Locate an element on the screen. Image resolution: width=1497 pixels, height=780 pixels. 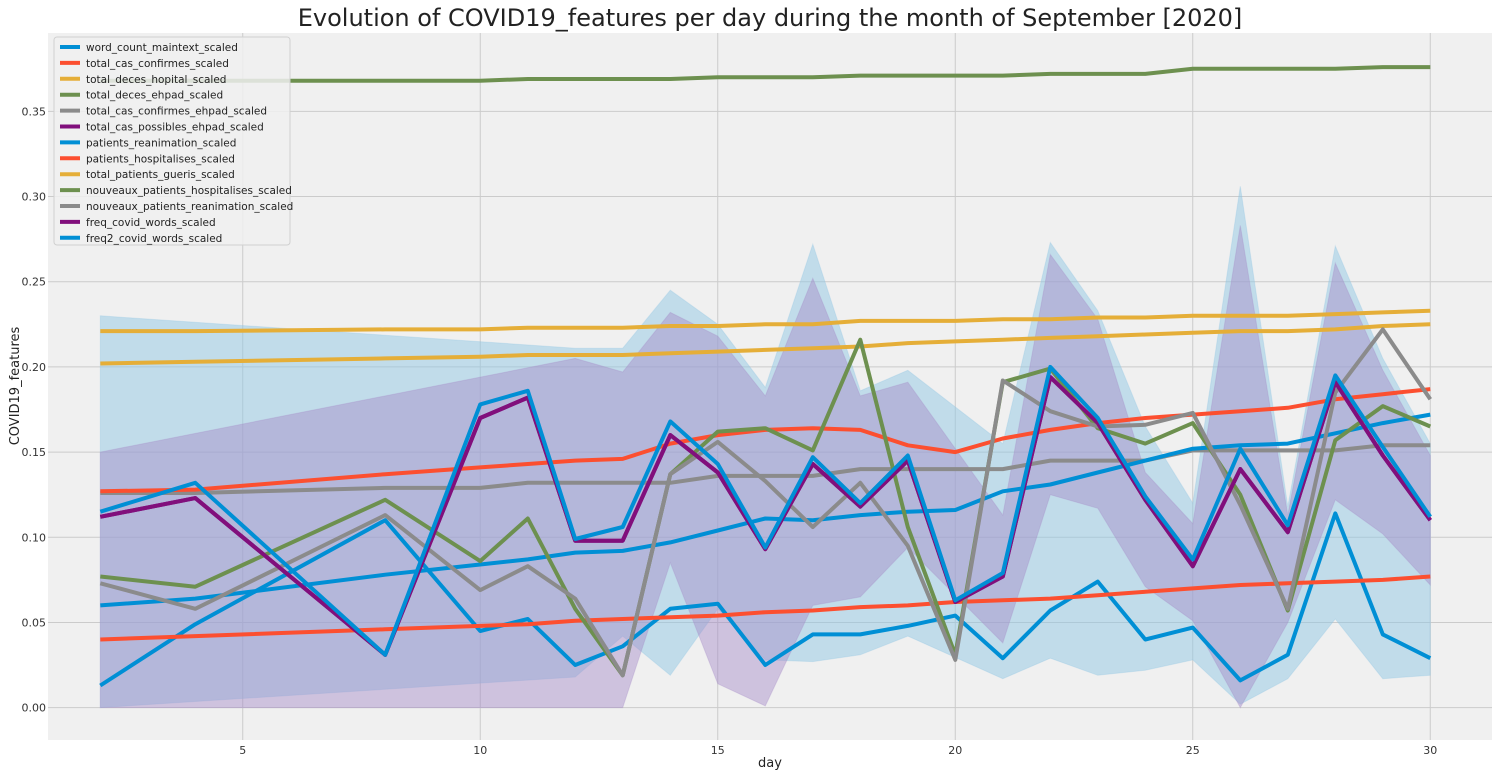
y-tick-label: 0.25 is located at coordinates (34, 282).